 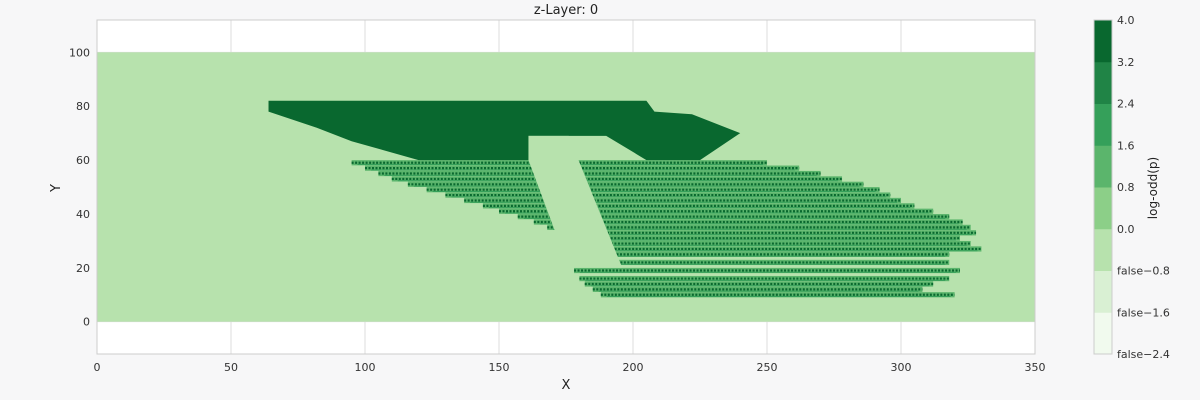 What do you see at coordinates (56, 188) in the screenshot?
I see `y-axis-label: Y` at bounding box center [56, 188].